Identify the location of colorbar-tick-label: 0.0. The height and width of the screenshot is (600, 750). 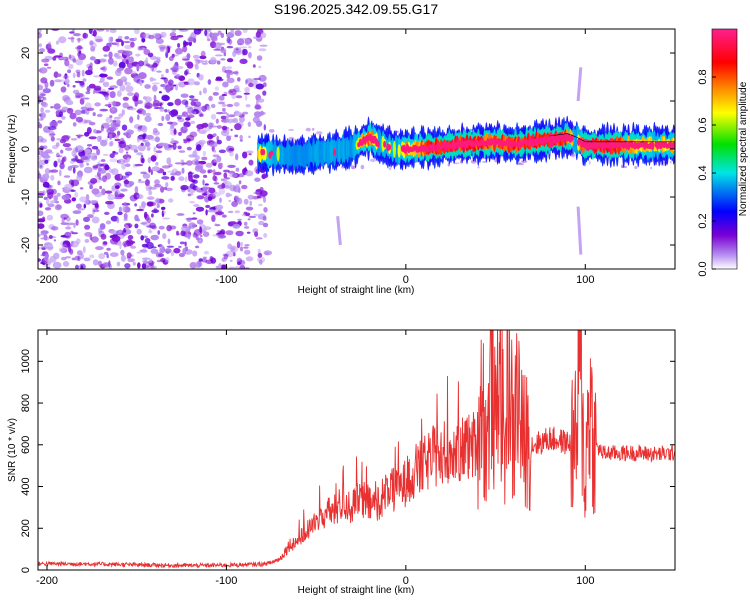
(703, 268).